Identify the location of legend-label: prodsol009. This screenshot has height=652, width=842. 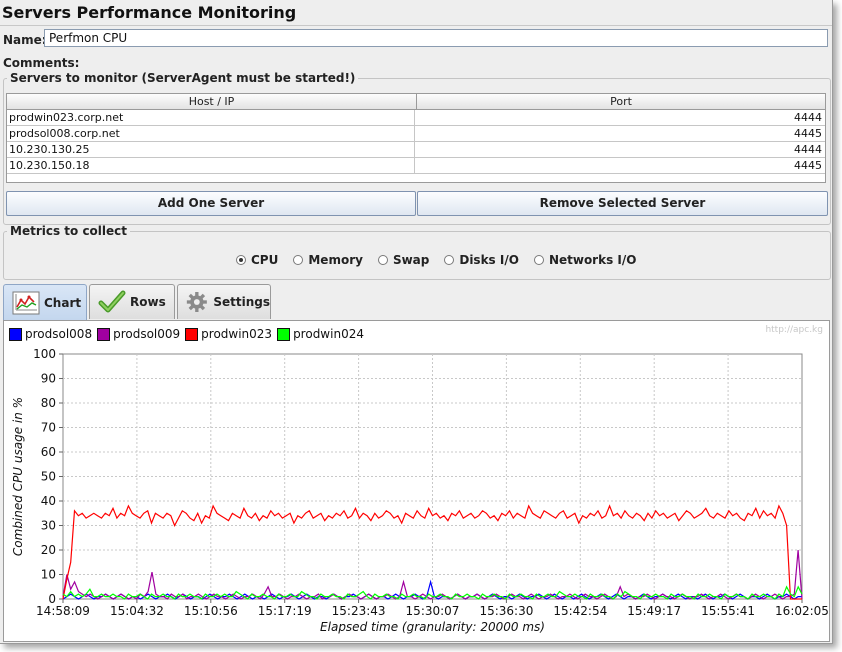
(147, 334).